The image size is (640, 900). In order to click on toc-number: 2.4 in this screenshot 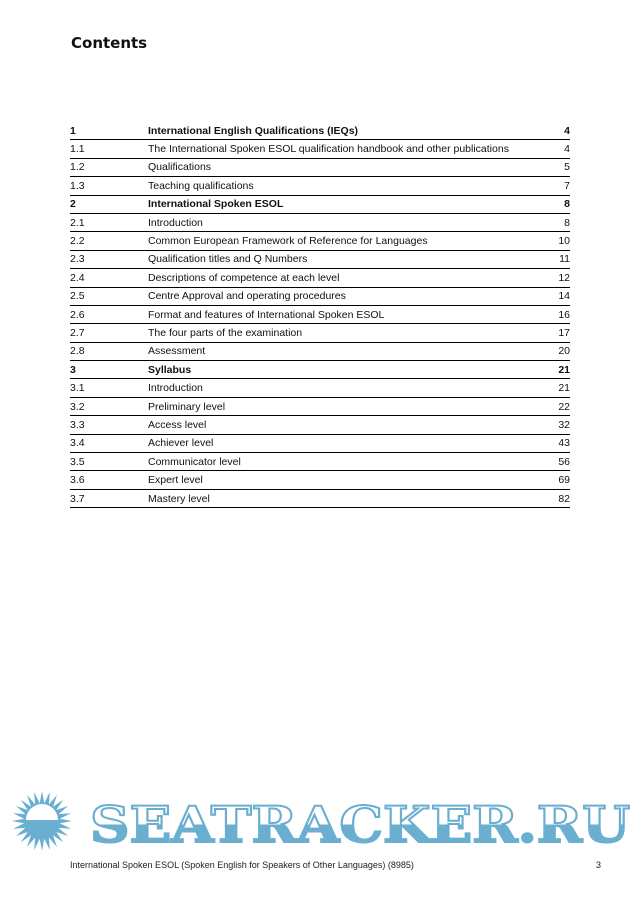, I will do `click(109, 278)`.